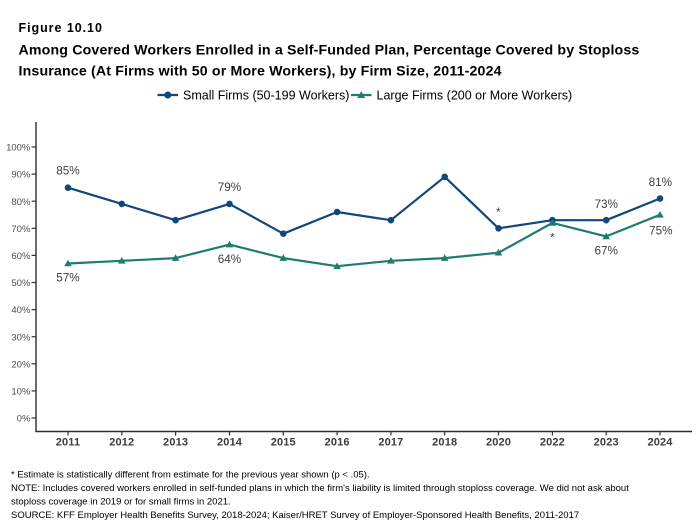 The height and width of the screenshot is (525, 698). I want to click on svg-text: 2015, so click(283, 442).